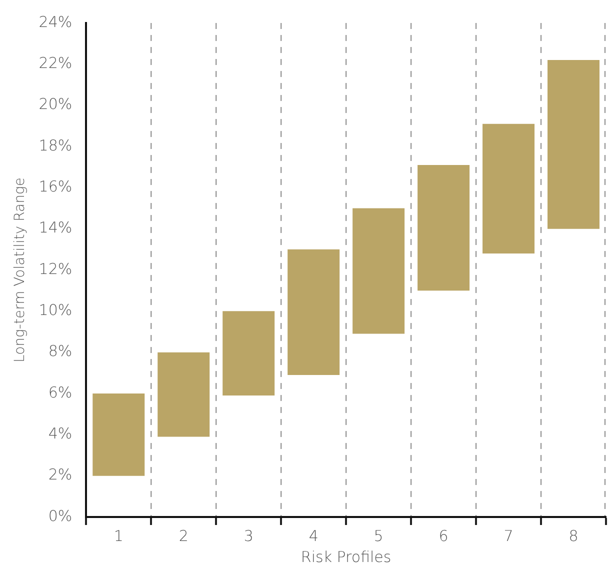 This screenshot has height=567, width=608. What do you see at coordinates (443, 535) in the screenshot?
I see `x-tick-label: 6` at bounding box center [443, 535].